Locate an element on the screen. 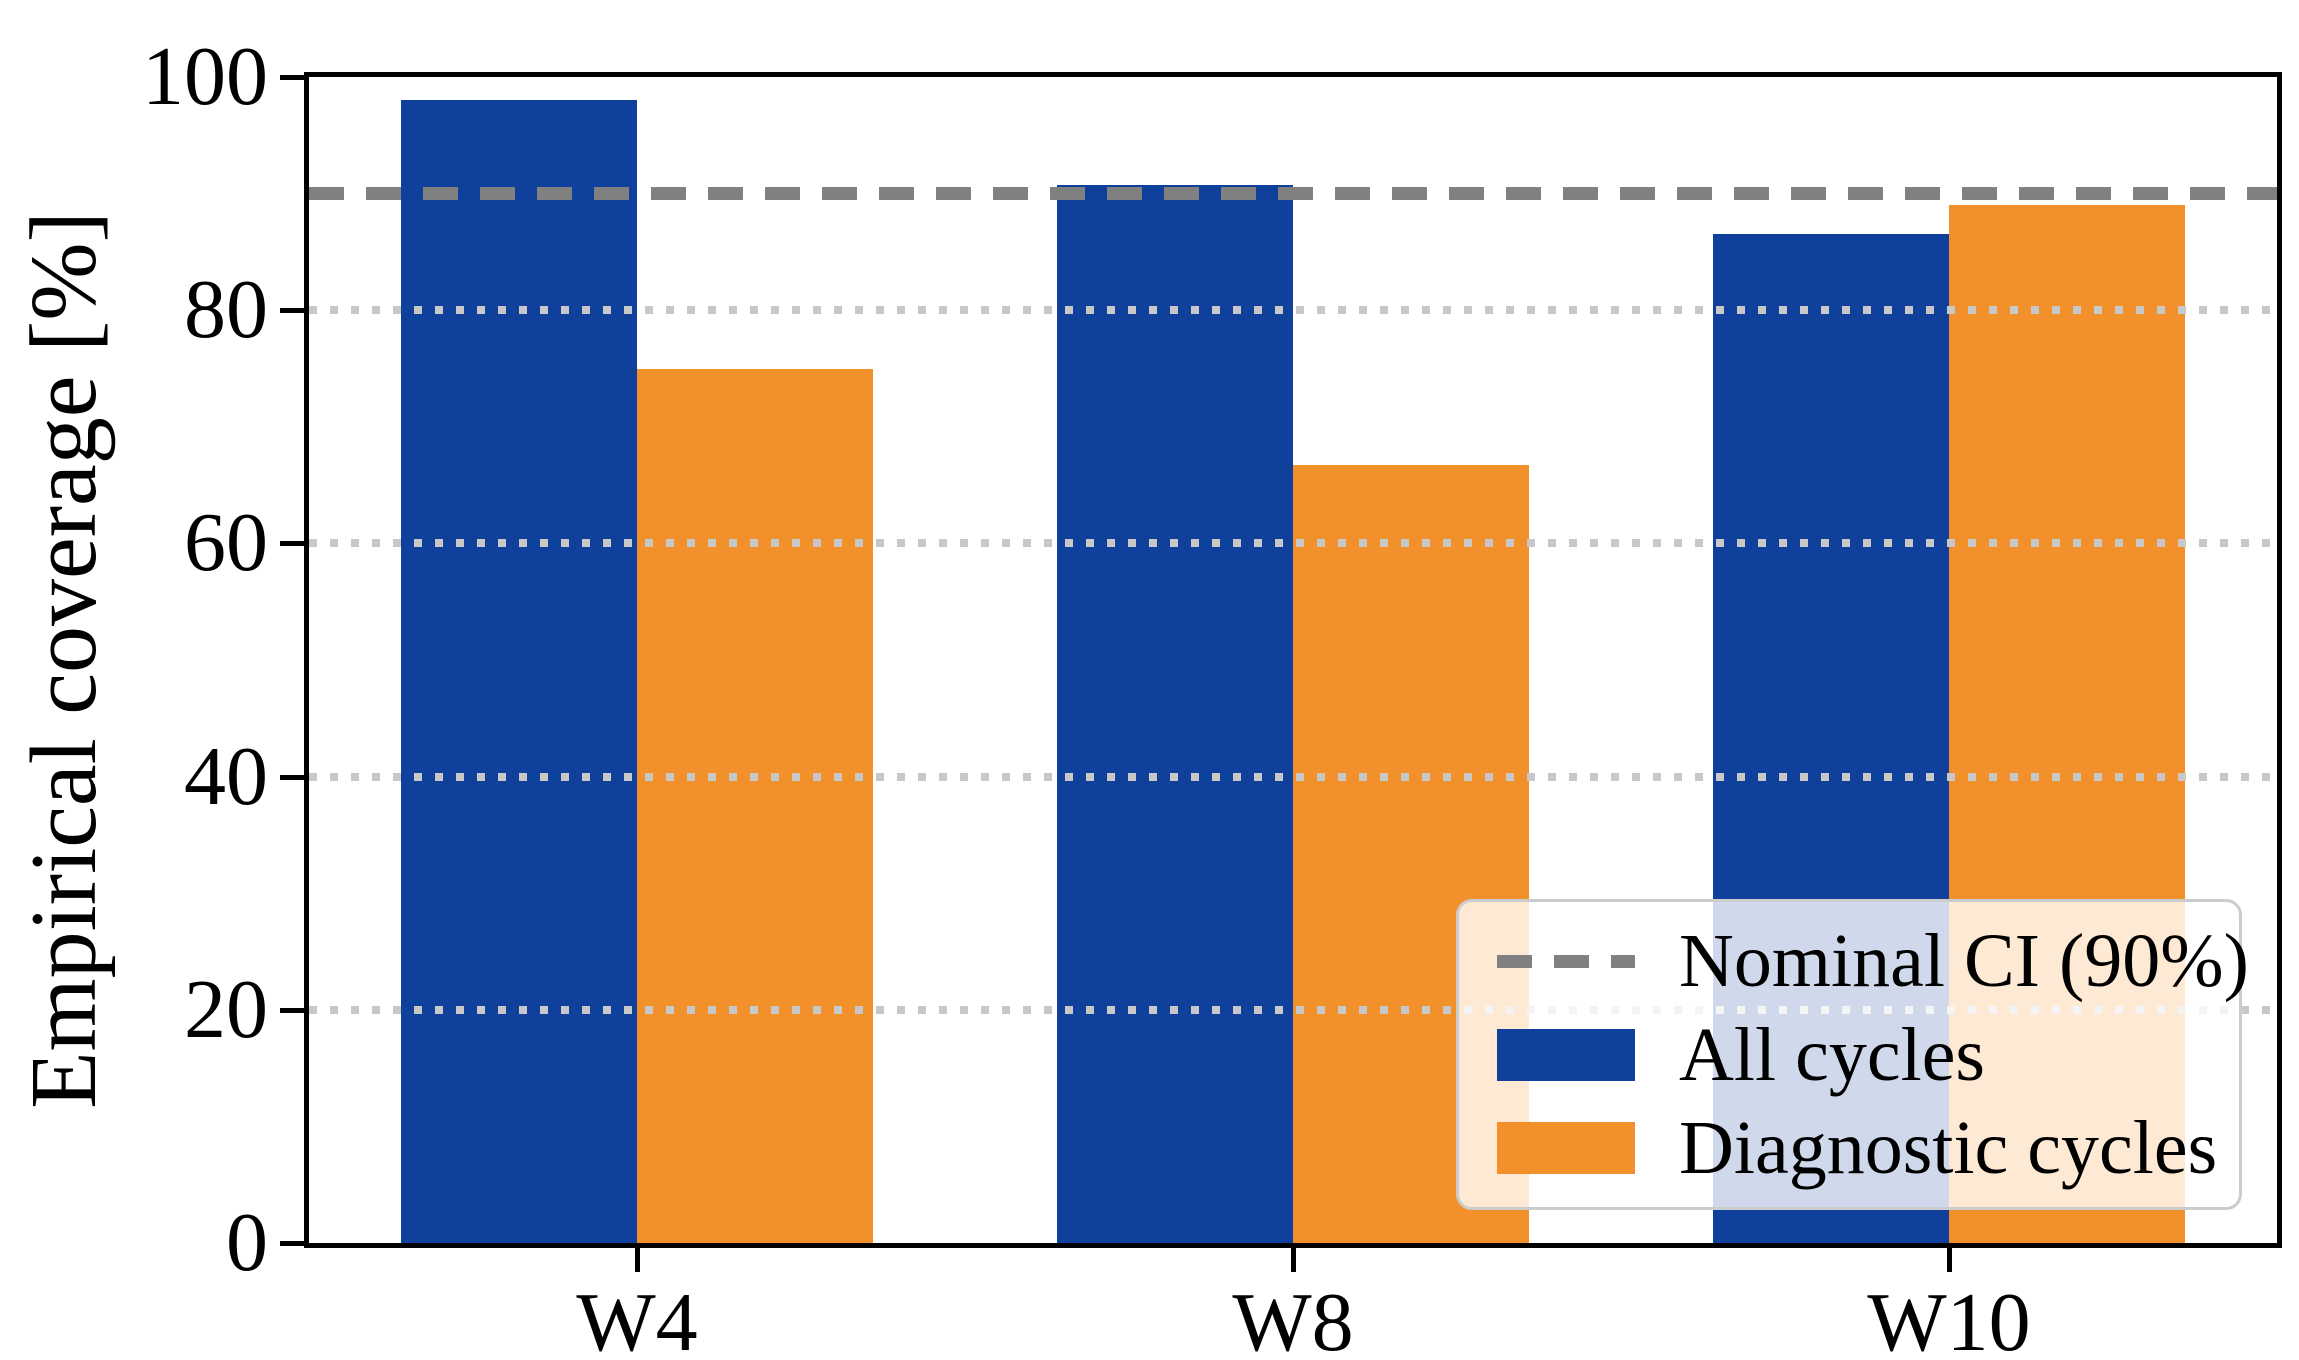  y-tick-label-20: 20 is located at coordinates (226, 1009).